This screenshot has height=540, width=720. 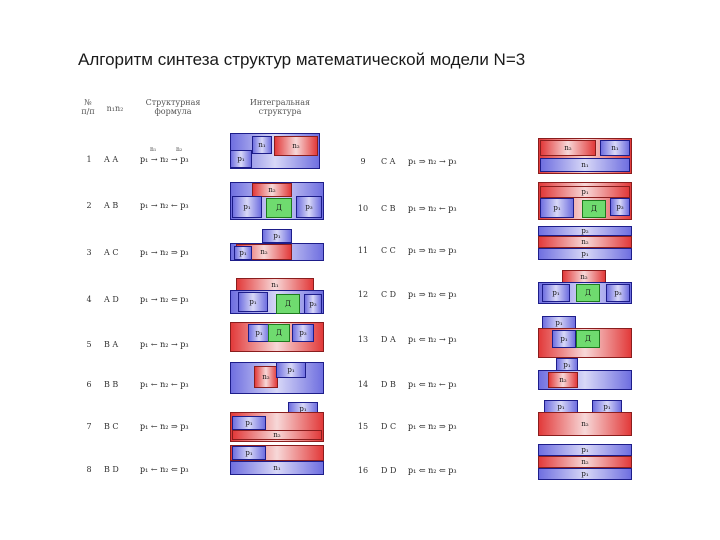 I want to click on right-row-number: 12, so click(x=363, y=294).